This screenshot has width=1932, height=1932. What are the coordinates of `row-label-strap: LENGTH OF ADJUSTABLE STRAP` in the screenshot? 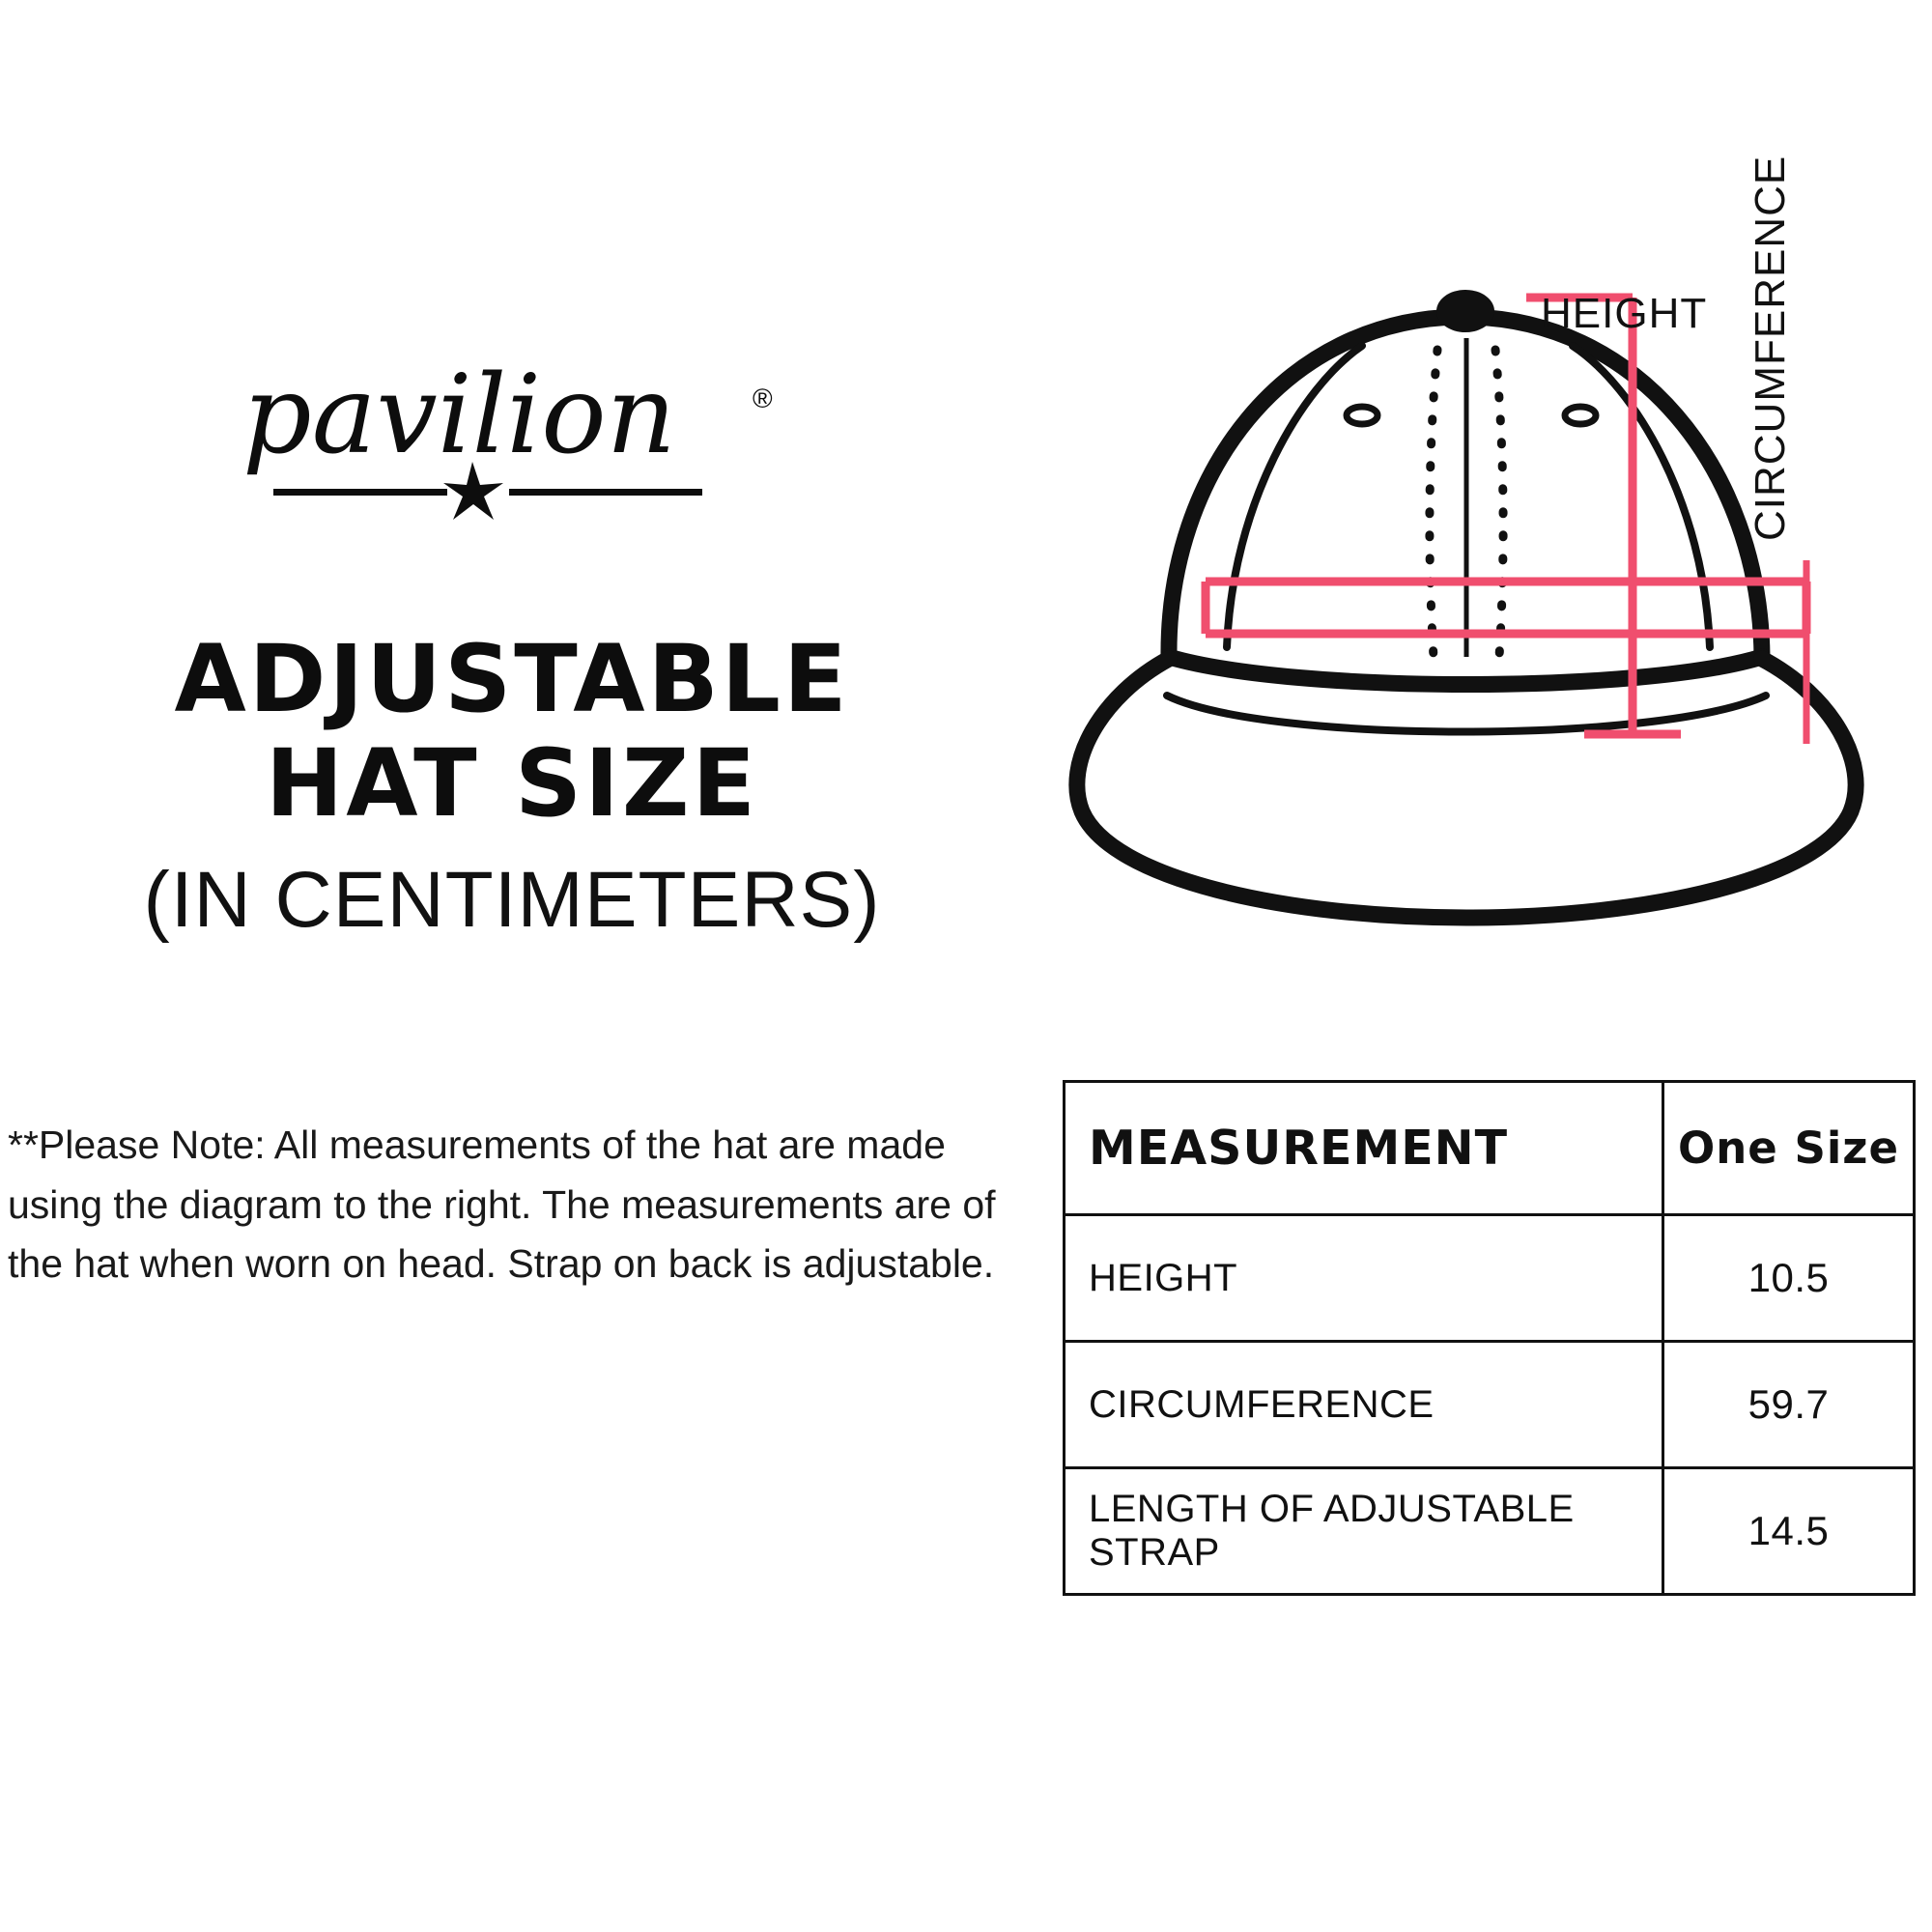 It's located at (1363, 1531).